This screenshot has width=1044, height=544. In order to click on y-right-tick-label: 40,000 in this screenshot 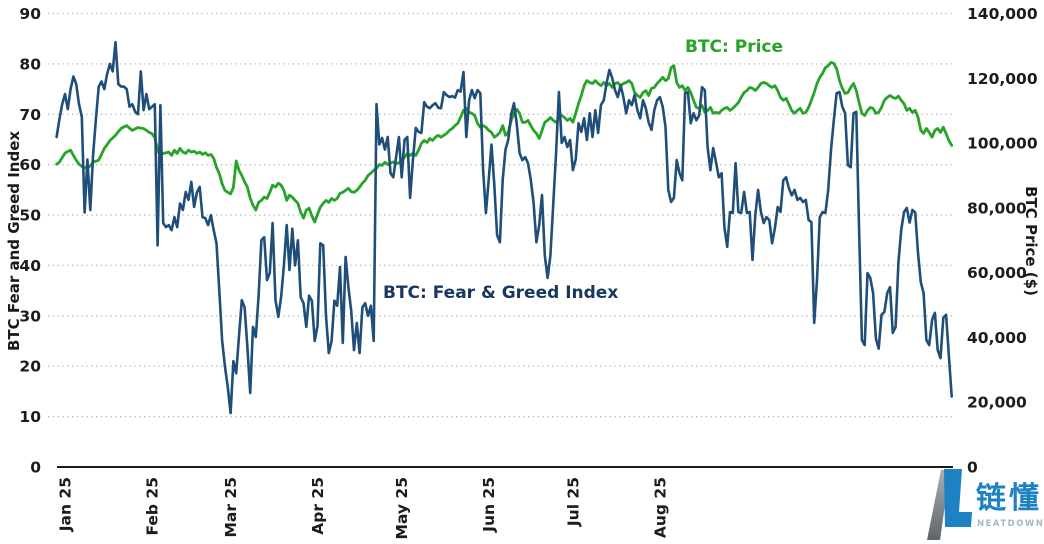, I will do `click(997, 338)`.